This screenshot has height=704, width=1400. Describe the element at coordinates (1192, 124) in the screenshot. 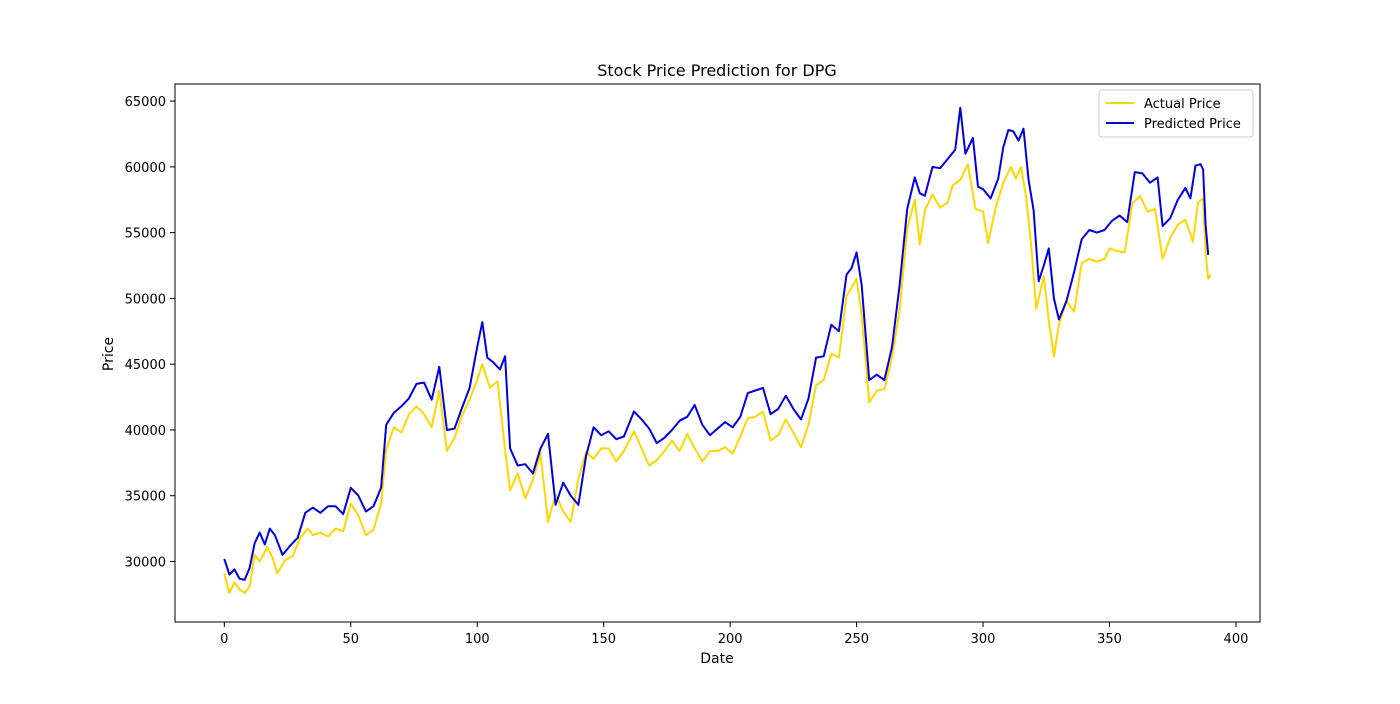

I see `legend-label-predicted-price: Predicted Price` at that location.